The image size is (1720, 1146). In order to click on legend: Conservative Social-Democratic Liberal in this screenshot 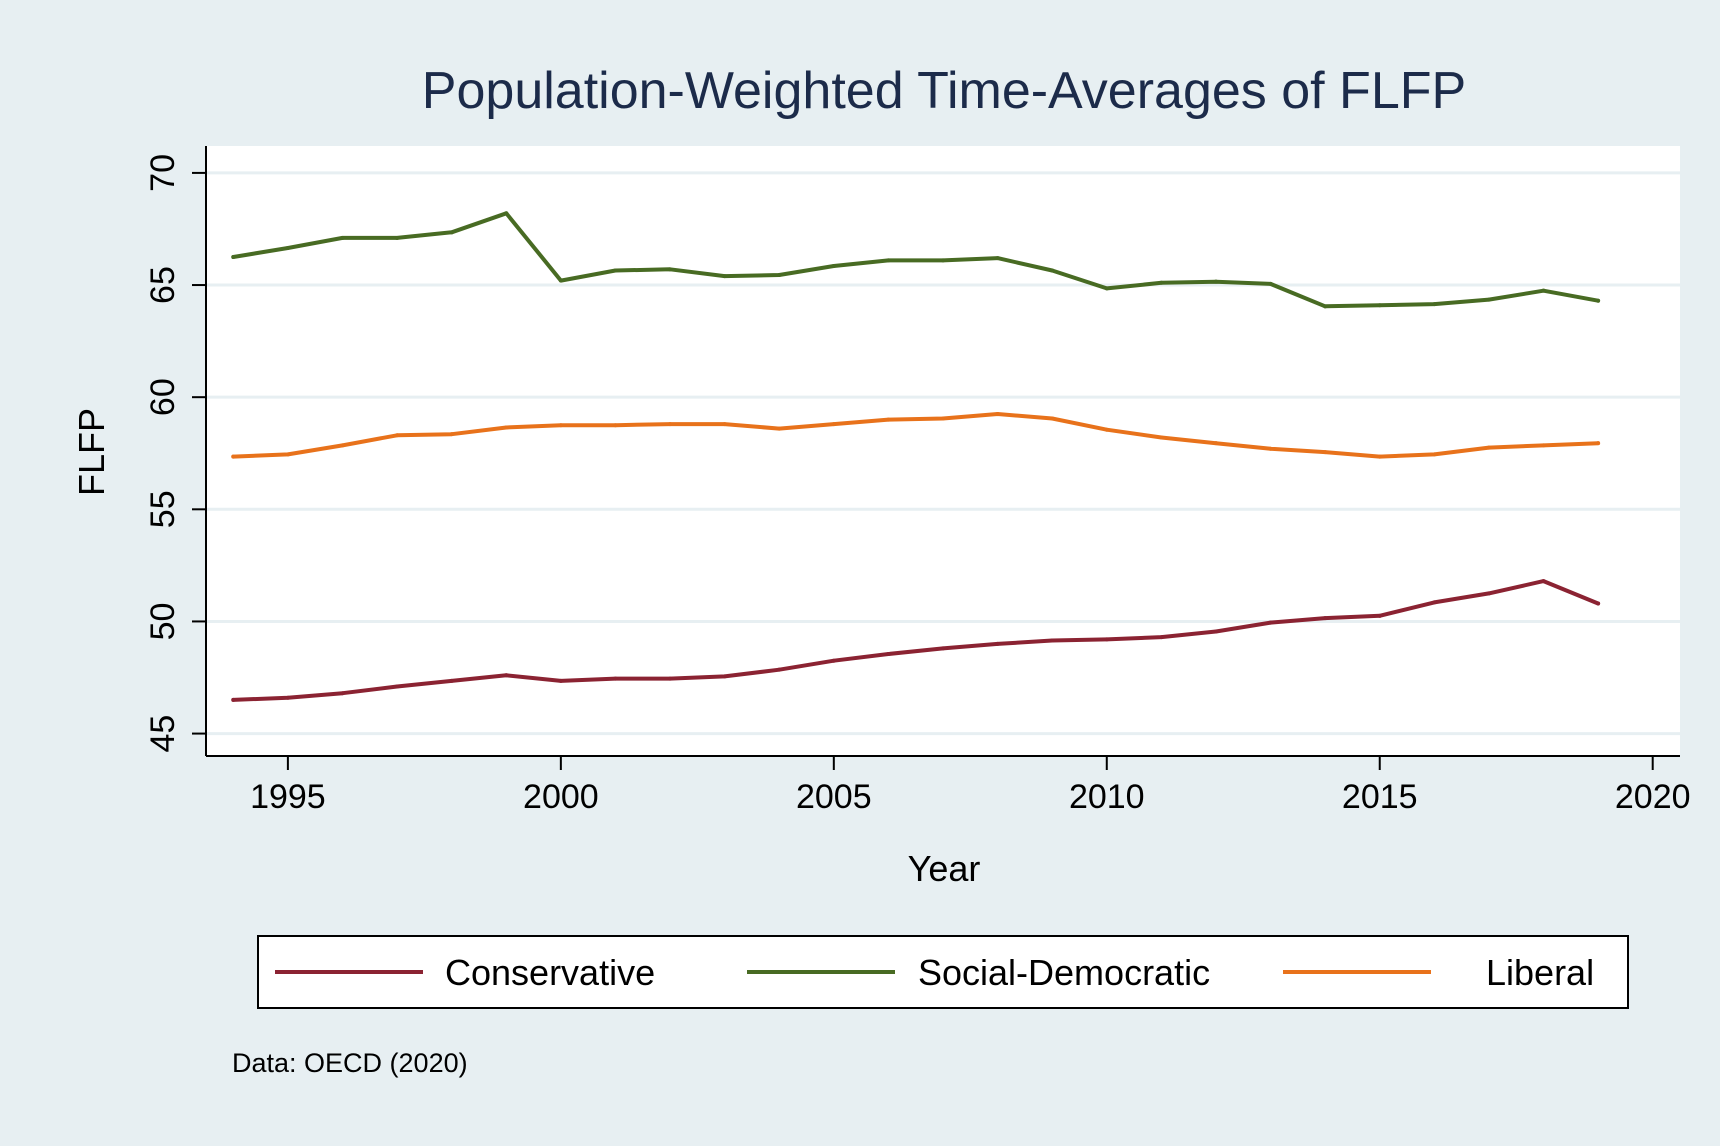, I will do `click(943, 972)`.